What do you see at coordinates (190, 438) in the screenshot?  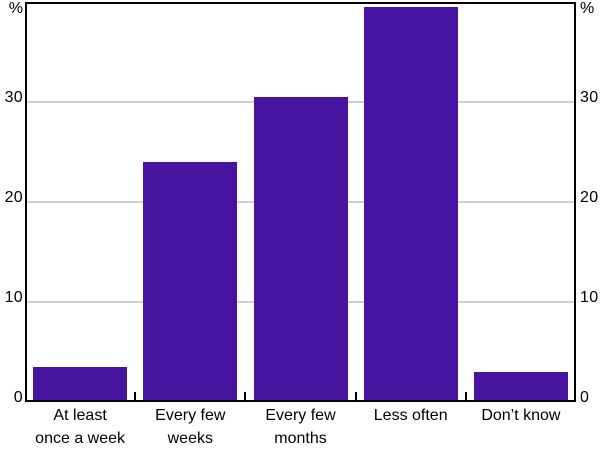 I see `x-category-label-line: weeks` at bounding box center [190, 438].